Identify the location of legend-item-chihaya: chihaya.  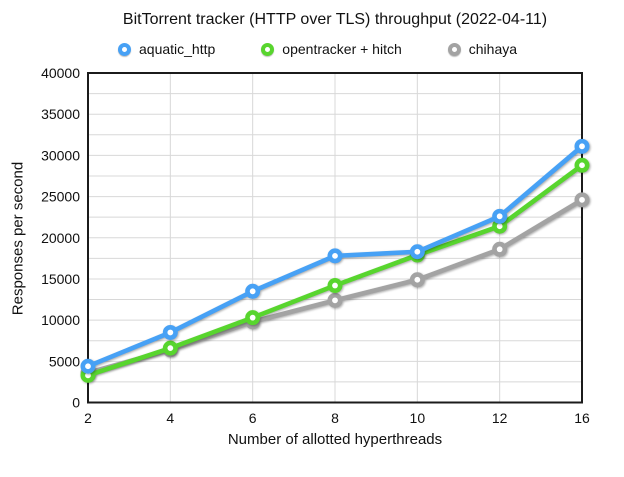
(482, 49).